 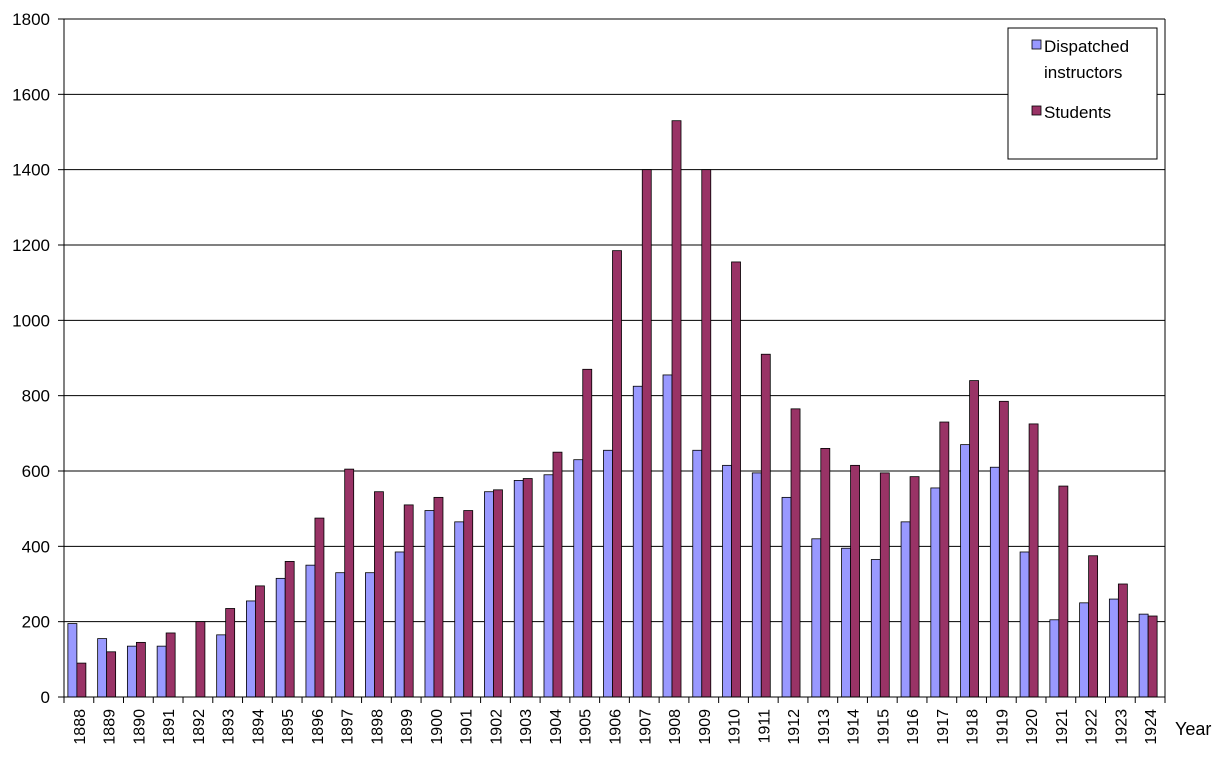 What do you see at coordinates (786, 597) in the screenshot?
I see `bar-instructors-1912` at bounding box center [786, 597].